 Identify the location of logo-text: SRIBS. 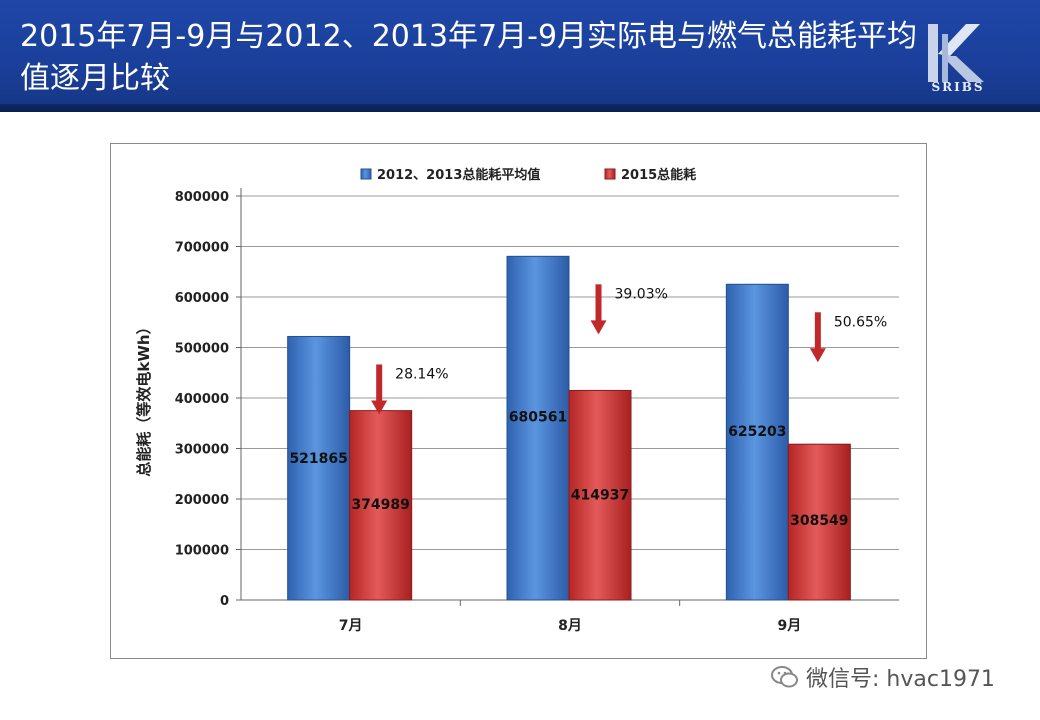
(958, 87).